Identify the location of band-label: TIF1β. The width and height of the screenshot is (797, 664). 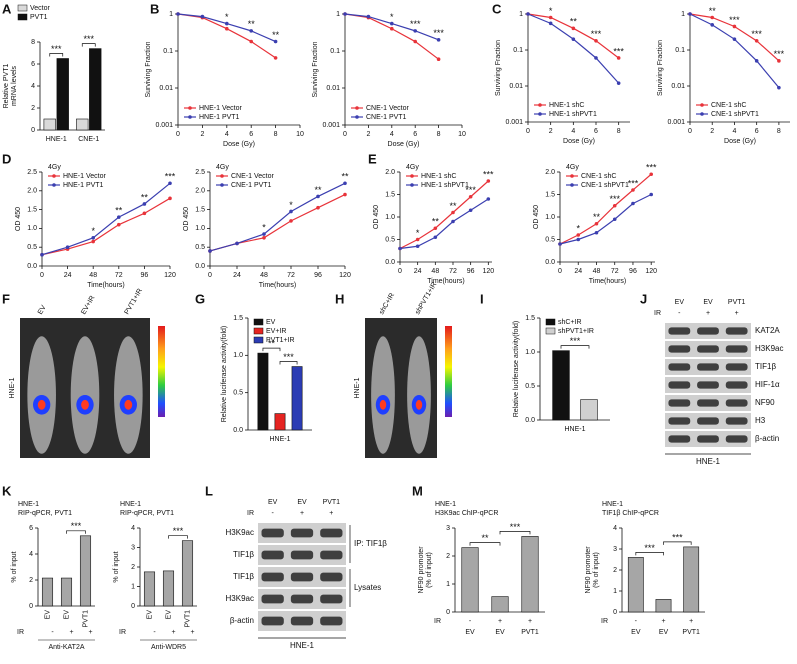
(243, 554).